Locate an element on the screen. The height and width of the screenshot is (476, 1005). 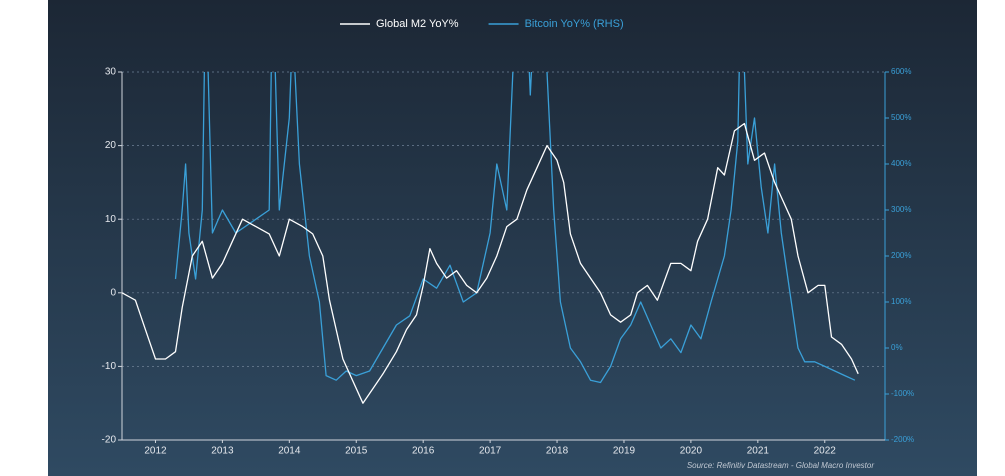
y-tick-label: 30 is located at coordinates (111, 72).